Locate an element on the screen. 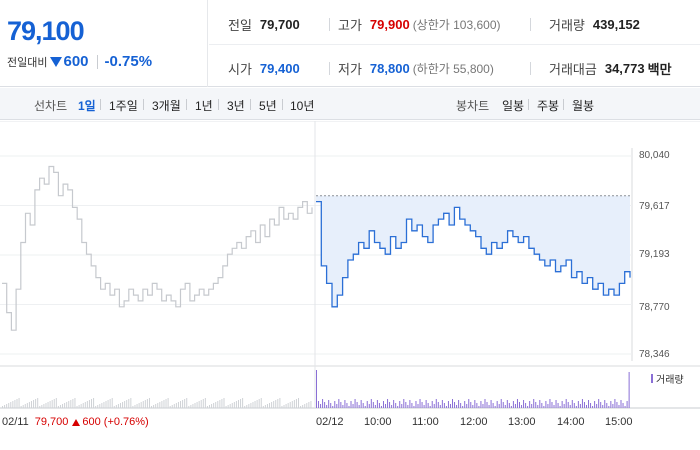 Image resolution: width=700 pixels, height=450 pixels. diff-percent: -0.75% is located at coordinates (128, 61).